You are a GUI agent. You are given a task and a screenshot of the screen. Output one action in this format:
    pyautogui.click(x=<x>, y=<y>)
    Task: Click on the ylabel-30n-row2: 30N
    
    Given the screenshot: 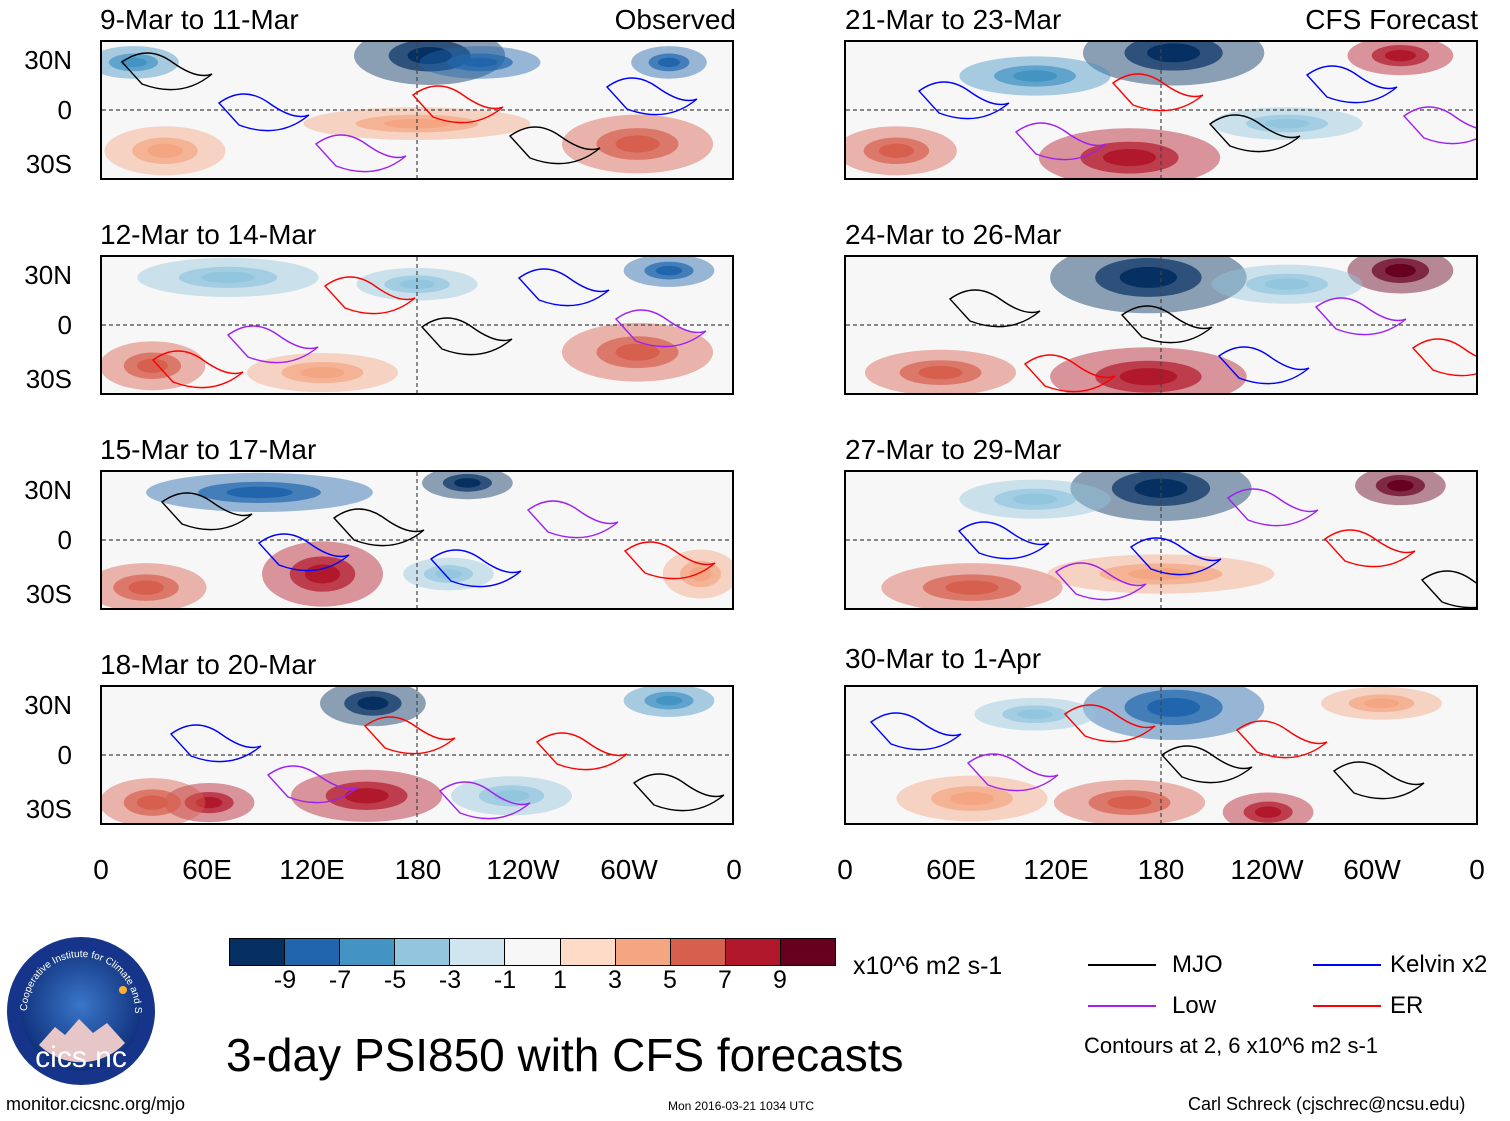 What is the action you would take?
    pyautogui.click(x=48, y=275)
    